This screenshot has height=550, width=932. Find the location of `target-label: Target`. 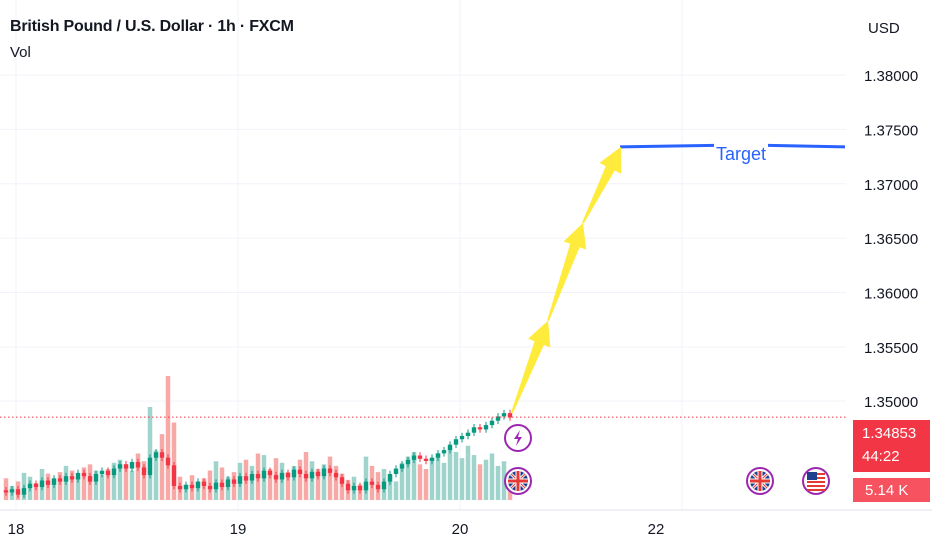

target-label: Target is located at coordinates (741, 154).